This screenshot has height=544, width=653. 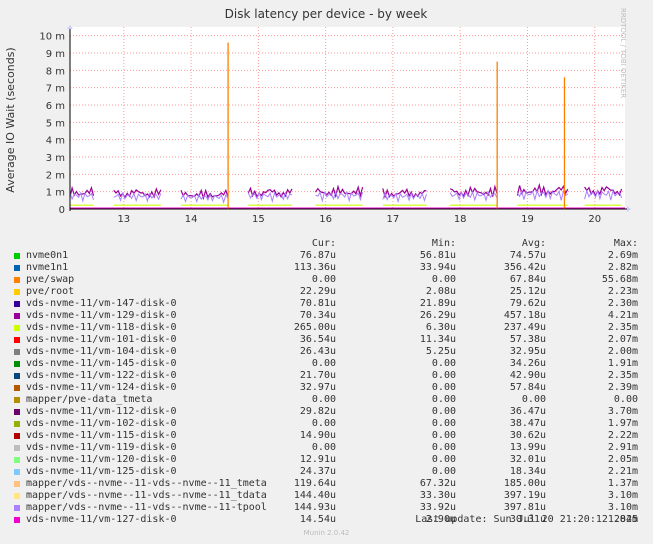 I want to click on legend-max: 0.00, so click(x=625, y=399).